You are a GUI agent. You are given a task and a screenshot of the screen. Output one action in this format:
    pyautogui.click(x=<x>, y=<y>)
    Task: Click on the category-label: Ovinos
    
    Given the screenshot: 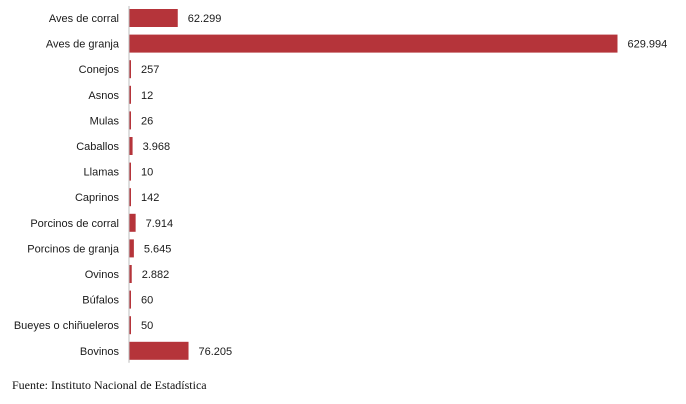 What is the action you would take?
    pyautogui.click(x=102, y=275)
    